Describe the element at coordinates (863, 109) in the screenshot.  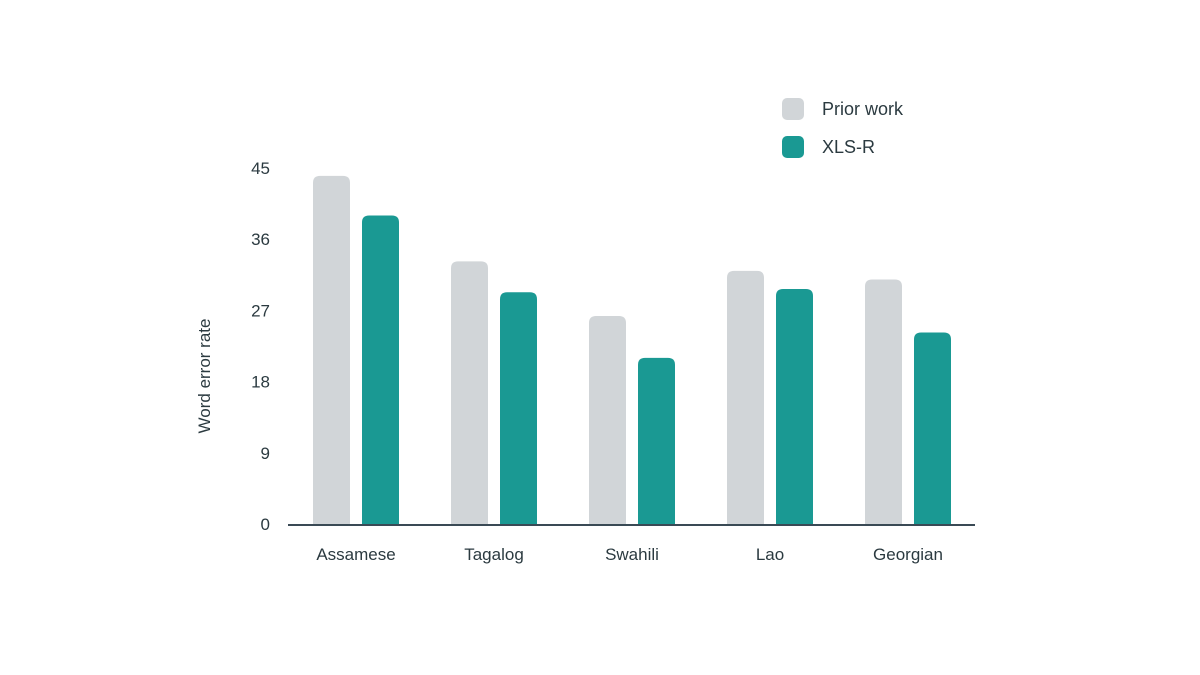
I see `legend-label: Prior work` at that location.